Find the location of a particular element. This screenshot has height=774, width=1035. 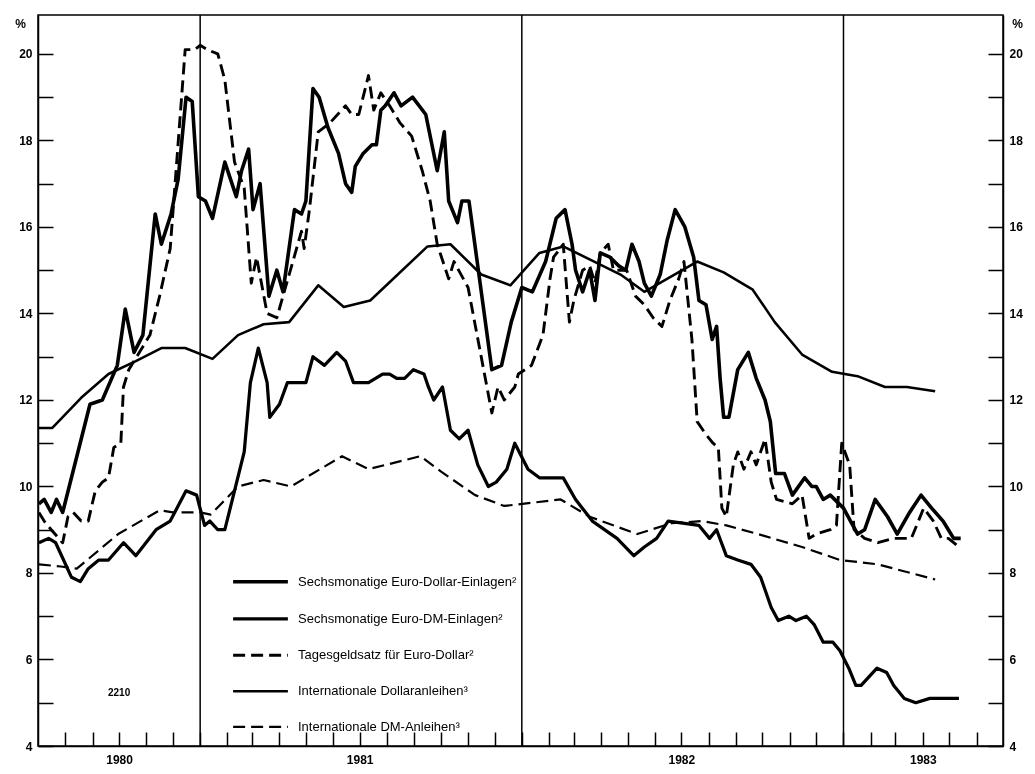

y2-axis-title: % is located at coordinates (1018, 23).